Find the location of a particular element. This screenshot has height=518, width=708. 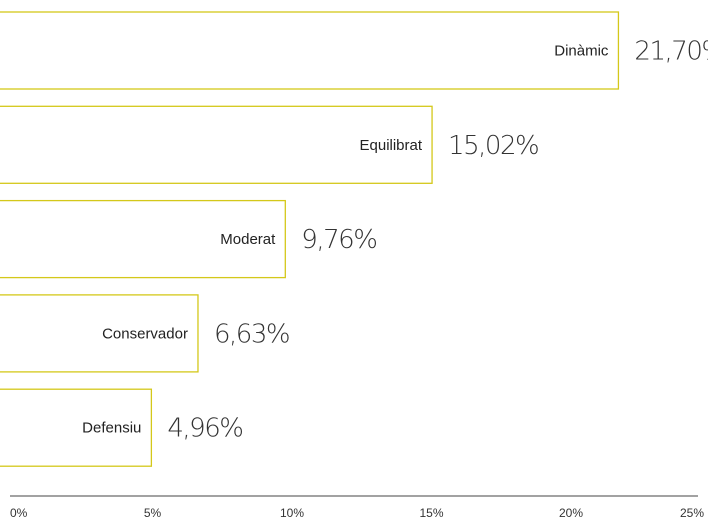

value-label-dinamic: 21,70% is located at coordinates (671, 52).